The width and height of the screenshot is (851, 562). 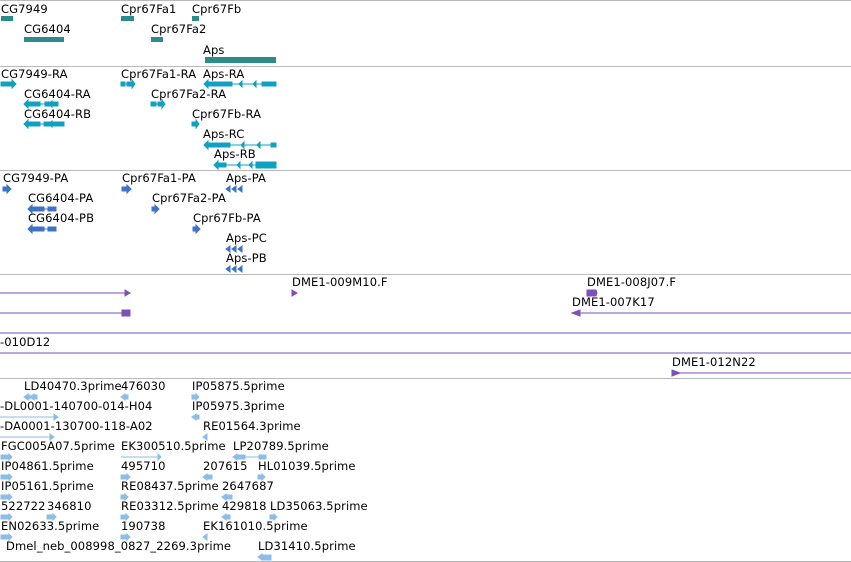 What do you see at coordinates (6, 477) in the screenshot?
I see `est-feature-ip04861` at bounding box center [6, 477].